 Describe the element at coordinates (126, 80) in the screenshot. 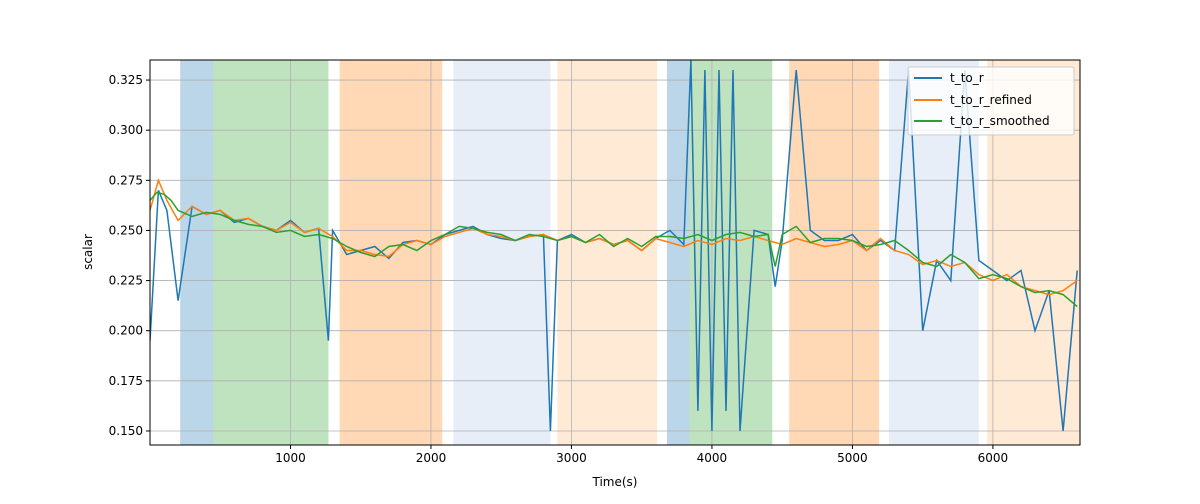

I see `y-tick-label: 0.325` at that location.